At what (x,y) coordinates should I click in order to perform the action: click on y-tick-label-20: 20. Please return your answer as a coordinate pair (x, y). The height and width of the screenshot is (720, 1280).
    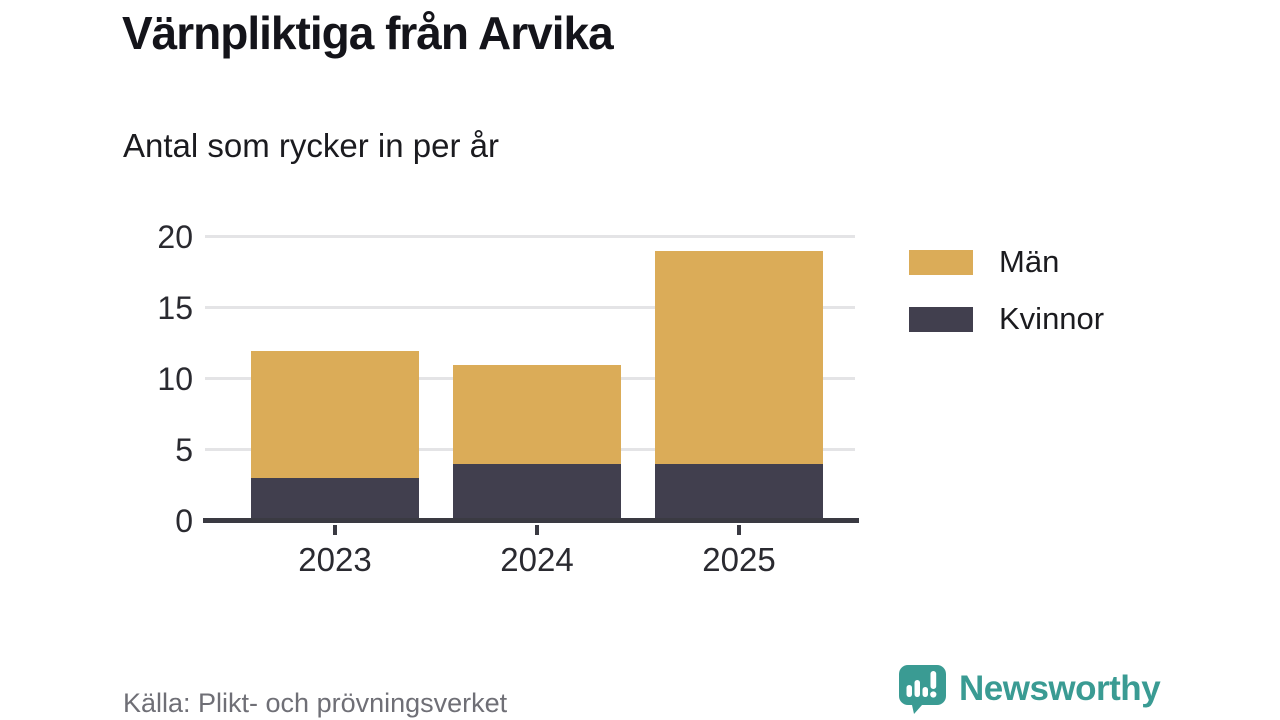
    Looking at the image, I should click on (175, 237).